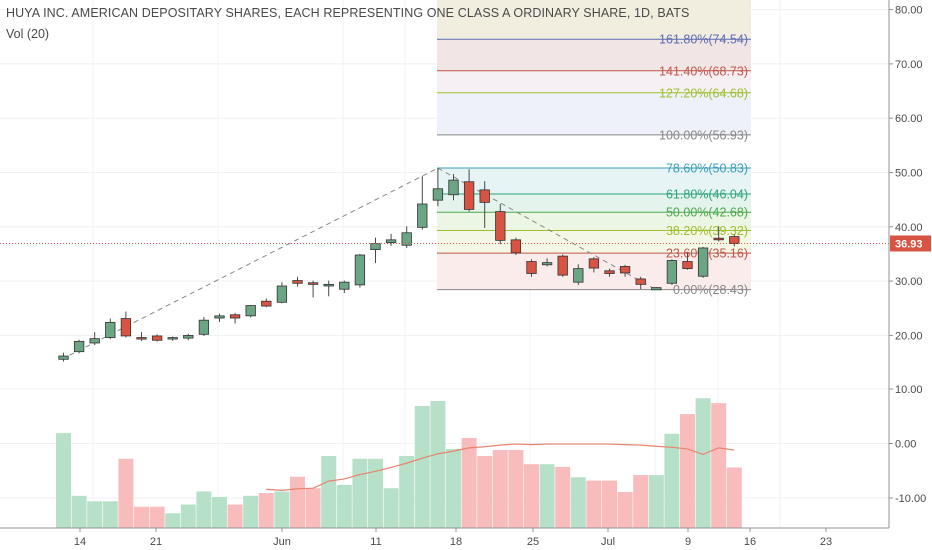 The width and height of the screenshot is (932, 550). I want to click on trend-line-up, so click(250, 263).